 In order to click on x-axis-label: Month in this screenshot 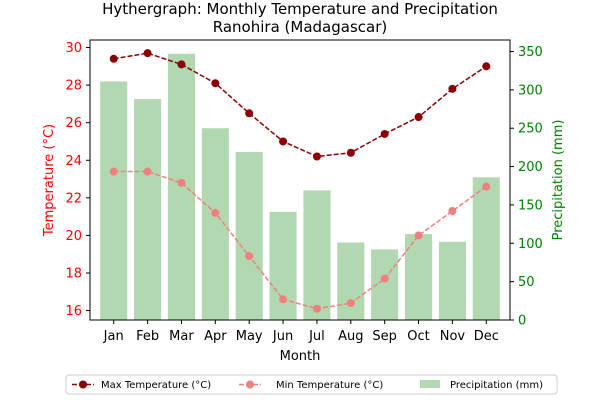, I will do `click(300, 356)`.